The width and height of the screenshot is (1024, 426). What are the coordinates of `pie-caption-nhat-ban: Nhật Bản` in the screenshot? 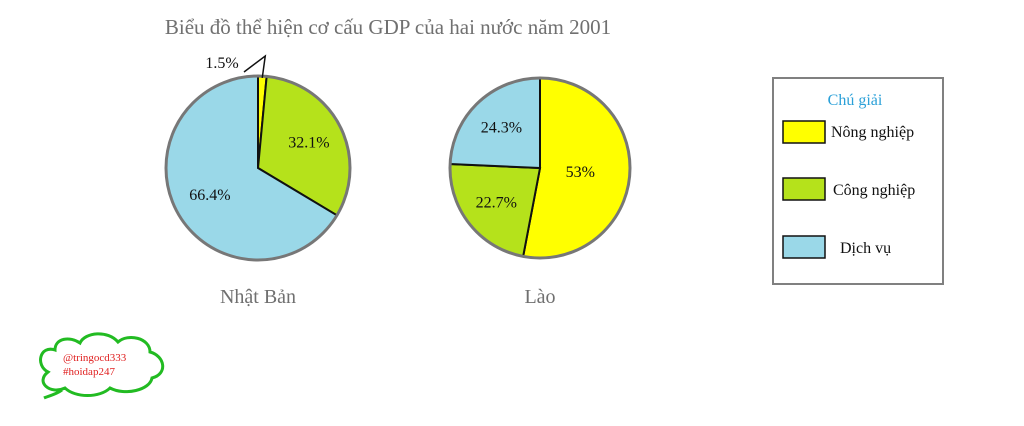 It's located at (258, 297).